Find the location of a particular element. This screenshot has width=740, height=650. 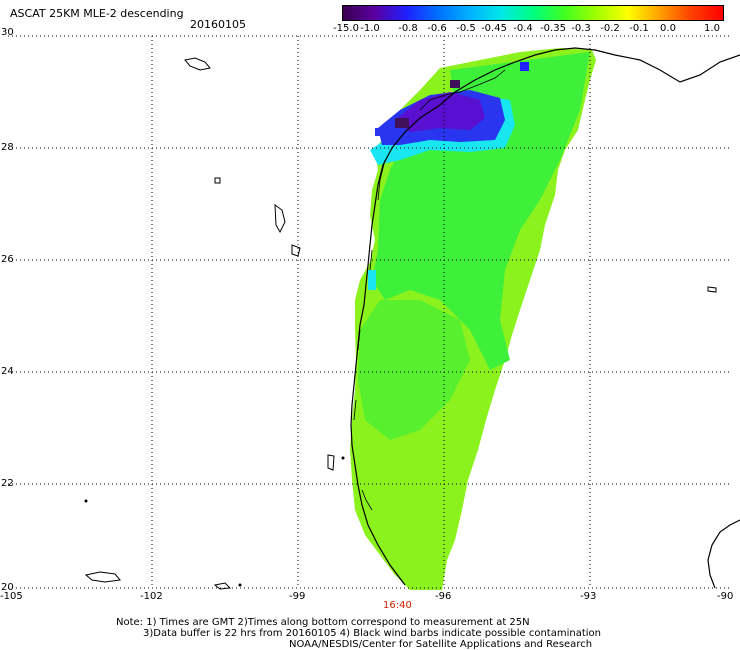

colorbar-tick-label: -0.2 is located at coordinates (610, 28).